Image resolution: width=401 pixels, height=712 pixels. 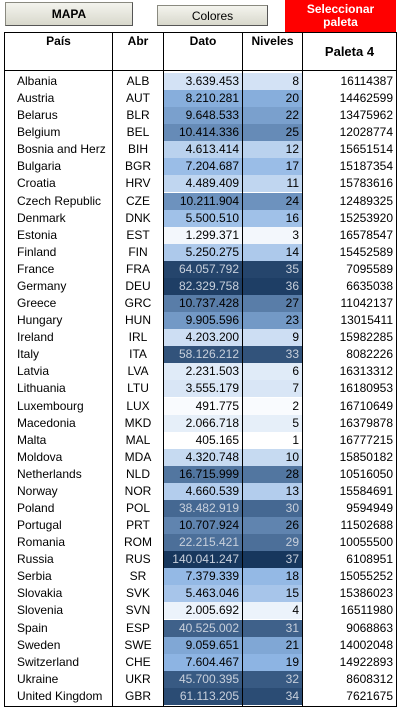 I want to click on country-cell: Luxembourg, so click(x=50, y=405).